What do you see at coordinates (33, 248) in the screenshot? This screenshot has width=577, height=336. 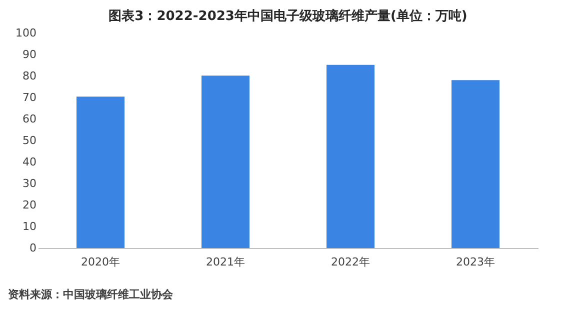 I see `y-tick-label: 0` at bounding box center [33, 248].